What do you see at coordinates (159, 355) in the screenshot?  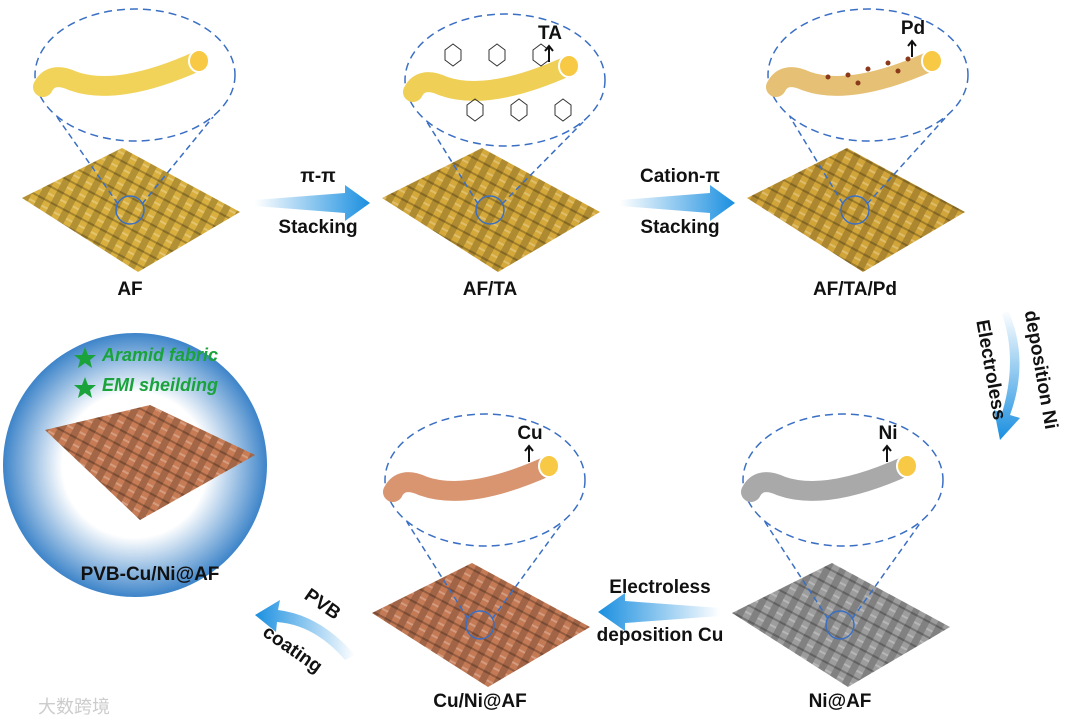 I see `feature: Aramid fabric` at bounding box center [159, 355].